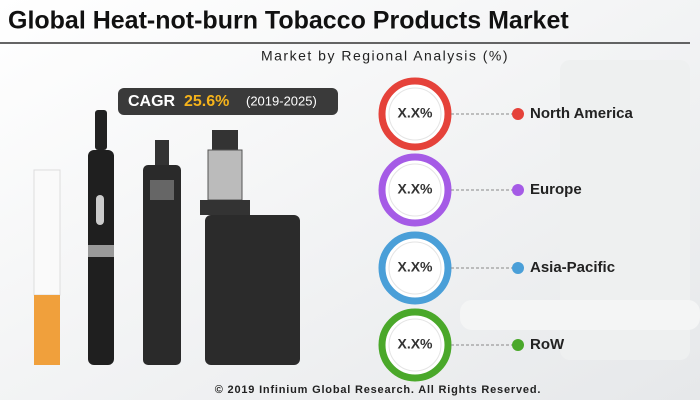 The image size is (700, 400). Describe the element at coordinates (556, 189) in the screenshot. I see `region-name: Europe` at that location.